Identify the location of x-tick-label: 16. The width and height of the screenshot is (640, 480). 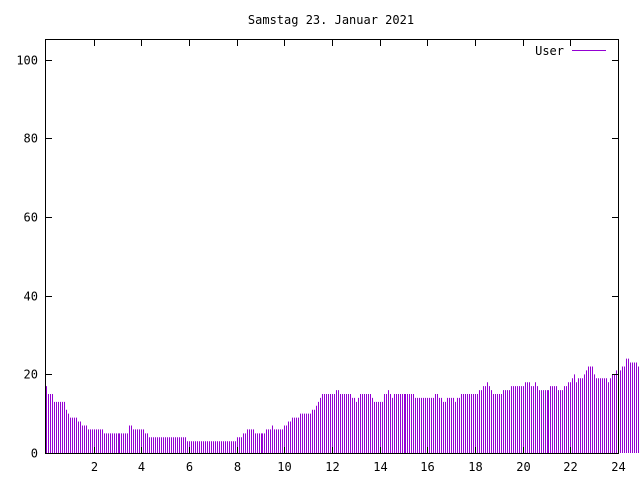
(427, 467).